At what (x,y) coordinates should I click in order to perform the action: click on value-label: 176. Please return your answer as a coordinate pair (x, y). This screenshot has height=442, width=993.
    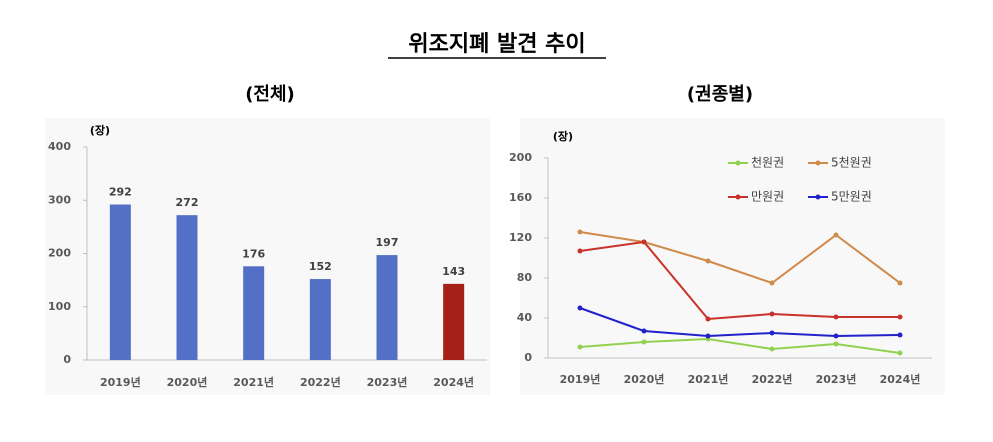
    Looking at the image, I should click on (253, 253).